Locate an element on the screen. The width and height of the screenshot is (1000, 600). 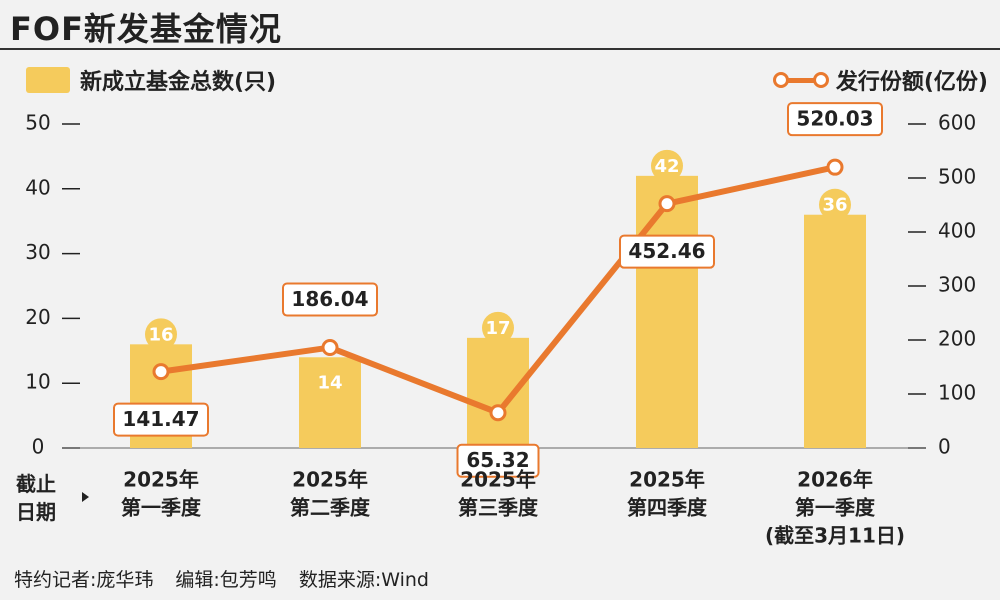
x-category-label: 第二季度 is located at coordinates (330, 508).